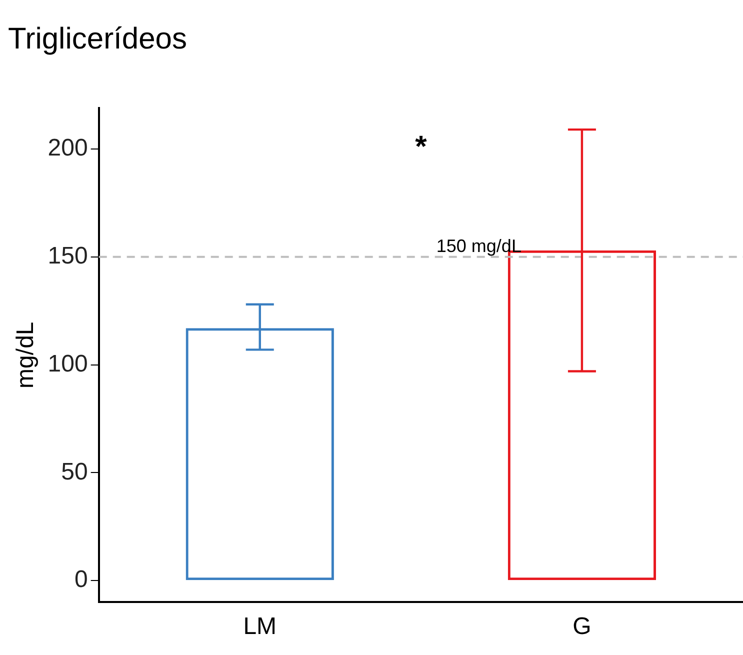 This screenshot has width=743, height=655. Describe the element at coordinates (260, 626) in the screenshot. I see `x-tick-label: LM` at that location.